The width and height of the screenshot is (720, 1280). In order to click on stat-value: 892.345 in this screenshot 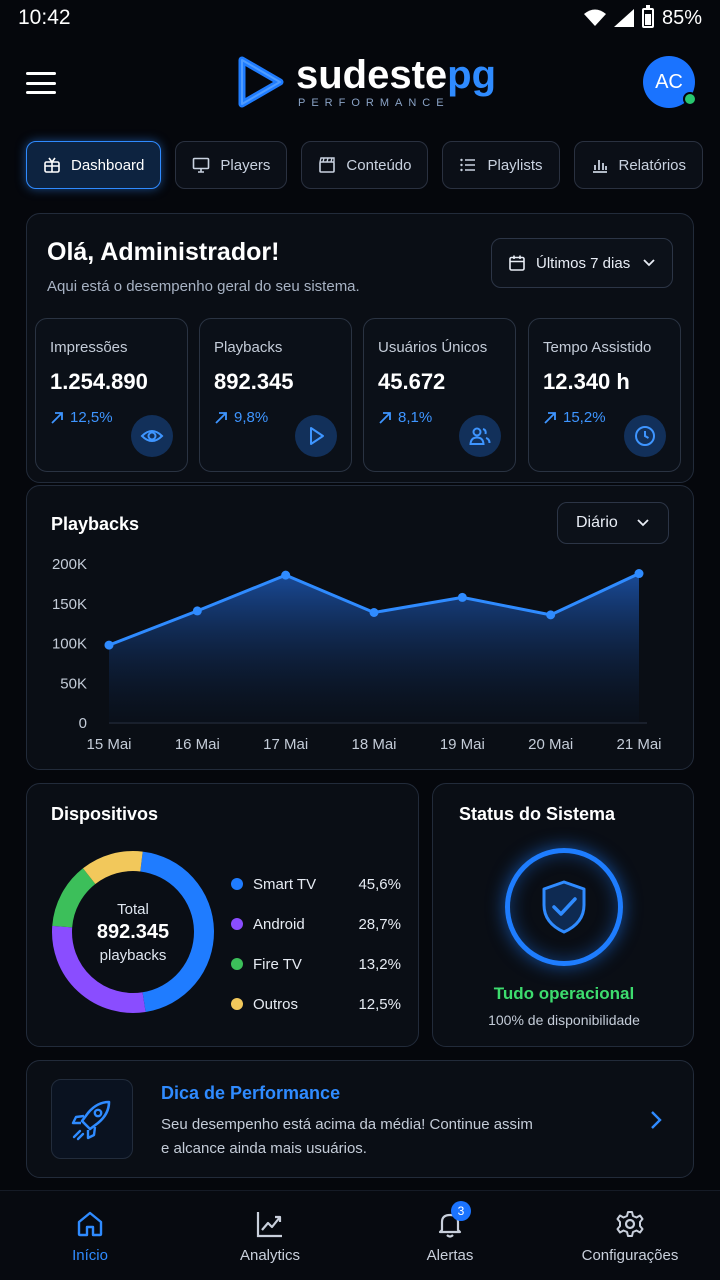, I will do `click(254, 381)`.